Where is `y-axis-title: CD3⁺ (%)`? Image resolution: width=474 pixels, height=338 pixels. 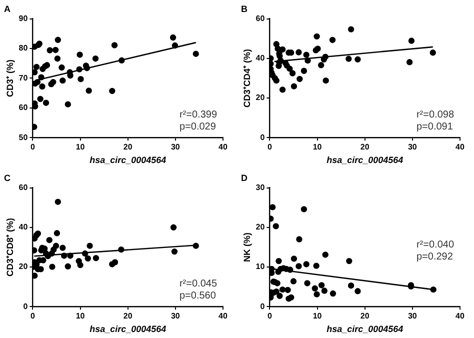
y-axis-title: CD3⁺ (%) is located at coordinates (9, 78).